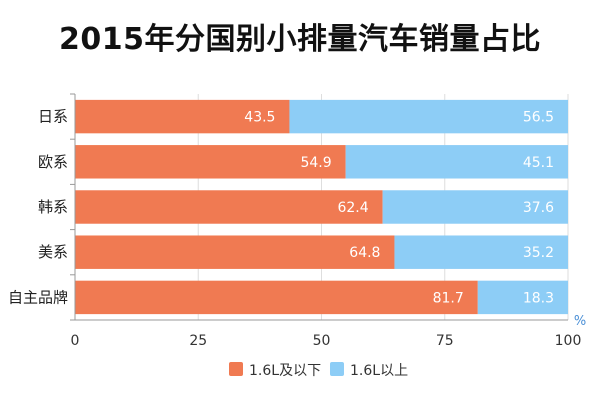 The width and height of the screenshot is (600, 402). What do you see at coordinates (352, 208) in the screenshot?
I see `data-label: 62.4` at bounding box center [352, 208].